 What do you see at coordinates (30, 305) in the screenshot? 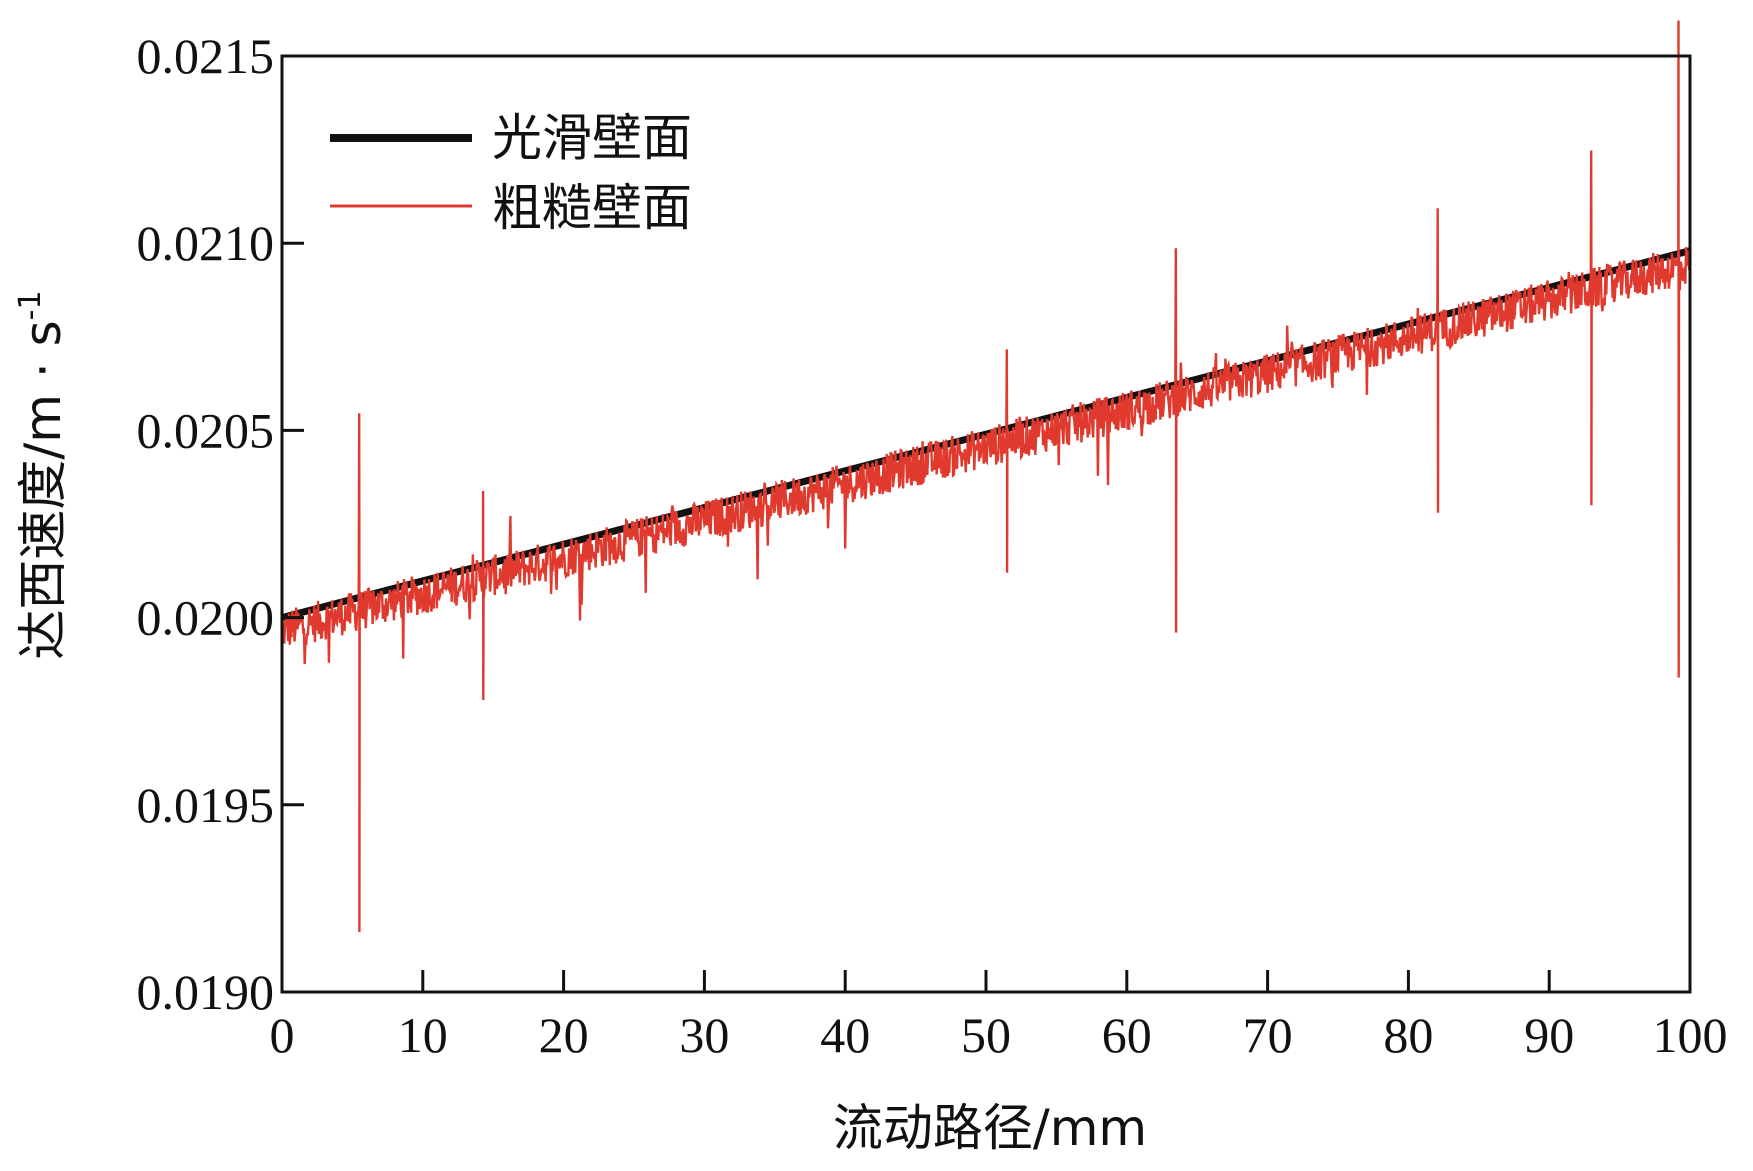
I see `y-axis-label-exponent: -1` at bounding box center [30, 305].